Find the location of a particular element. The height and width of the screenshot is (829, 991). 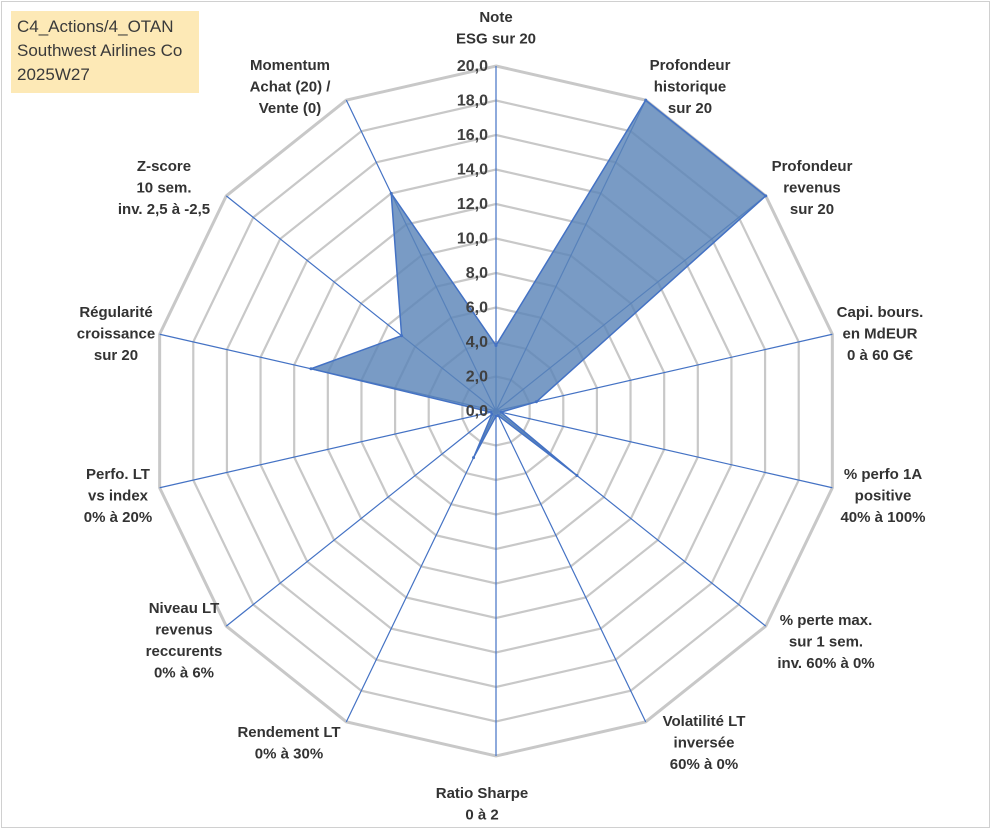

axis-label: Capi. bours. en MdEUR 0 à 60 G€ is located at coordinates (880, 334).